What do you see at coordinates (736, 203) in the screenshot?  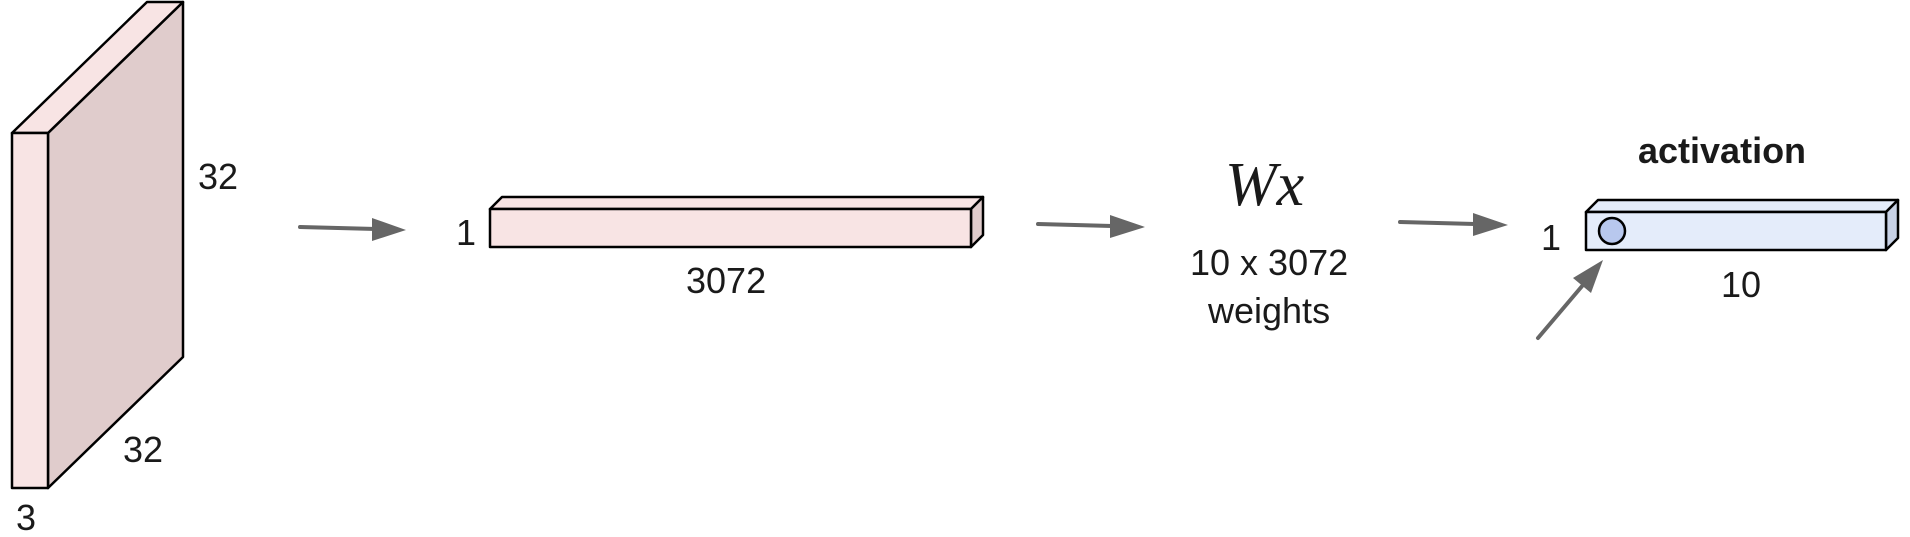 I see `stretched-vector-top-face` at bounding box center [736, 203].